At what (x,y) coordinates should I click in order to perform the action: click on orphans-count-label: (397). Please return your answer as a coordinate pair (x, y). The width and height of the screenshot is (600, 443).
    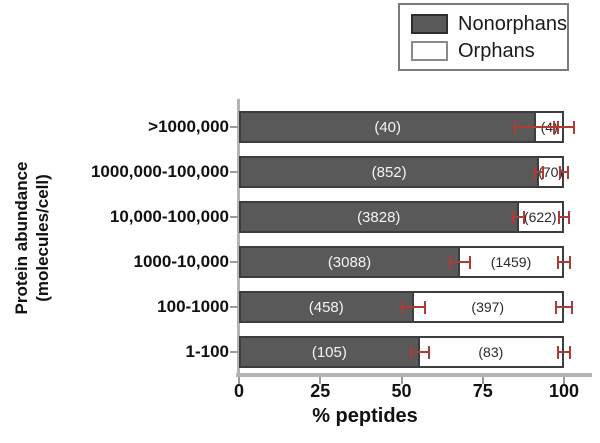
    Looking at the image, I should click on (488, 307).